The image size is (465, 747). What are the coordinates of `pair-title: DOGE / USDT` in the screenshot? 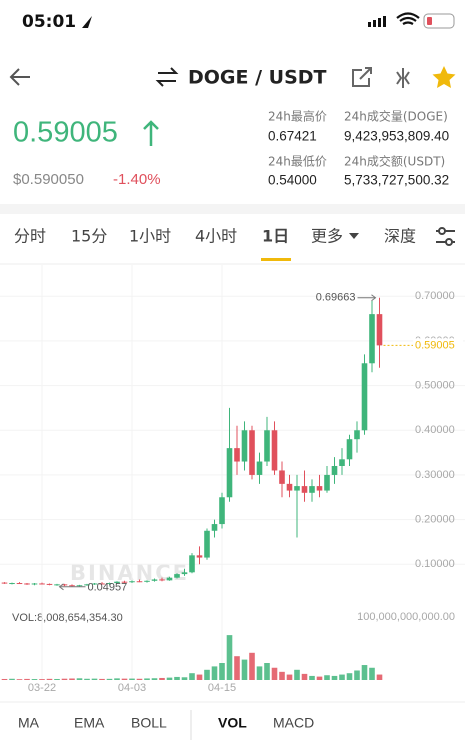 It's located at (257, 78).